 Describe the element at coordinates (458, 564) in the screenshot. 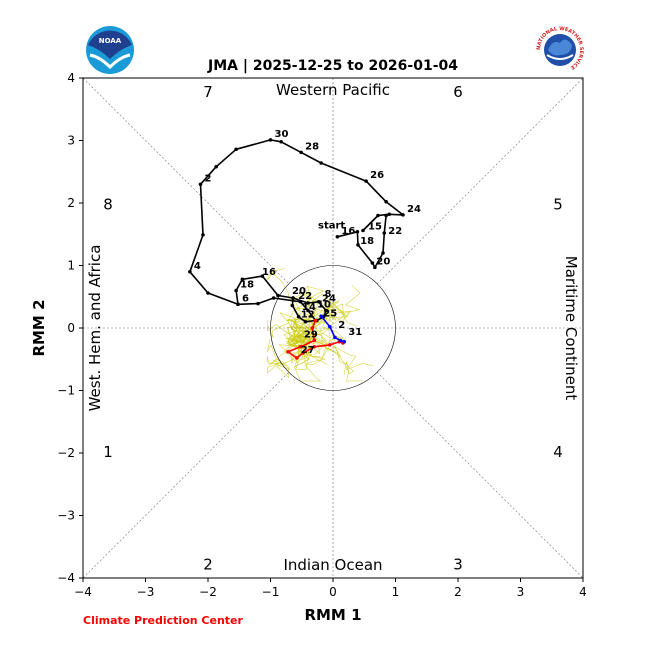

I see `phase-number-3: 3` at that location.